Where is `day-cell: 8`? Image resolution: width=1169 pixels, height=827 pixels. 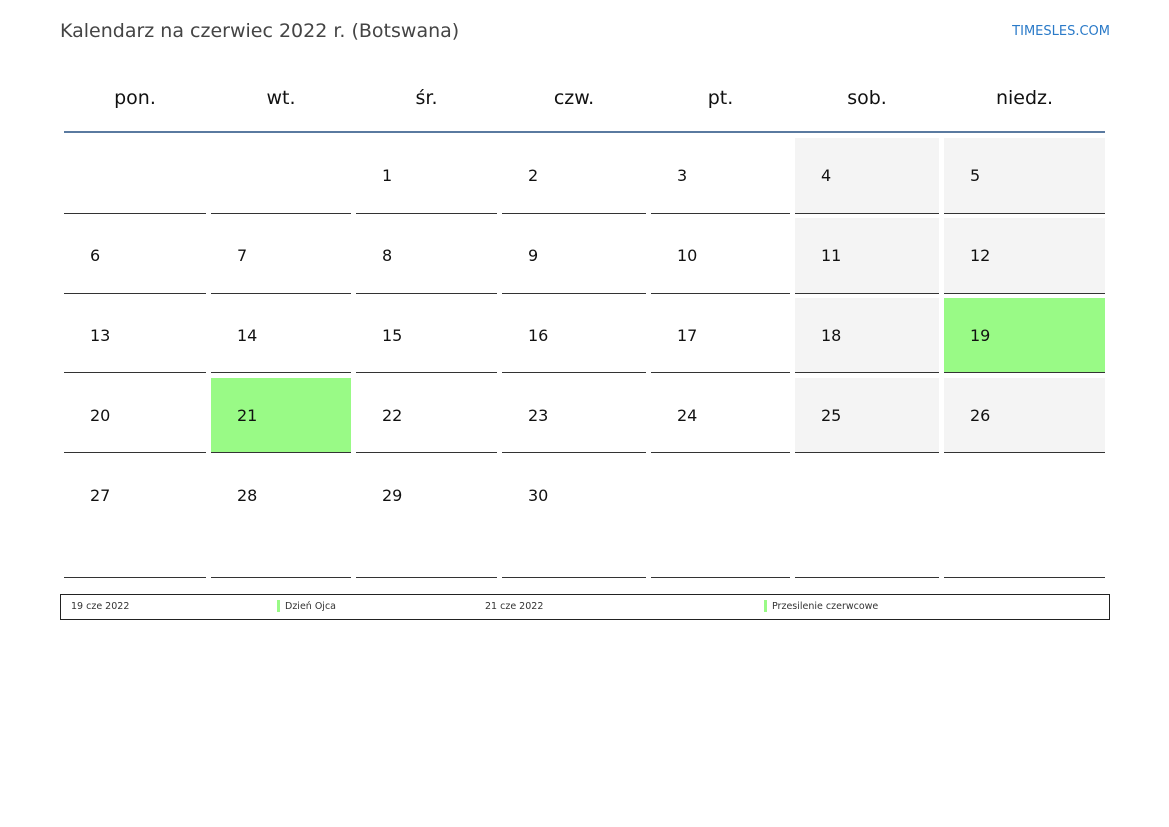 day-cell: 8 is located at coordinates (426, 256).